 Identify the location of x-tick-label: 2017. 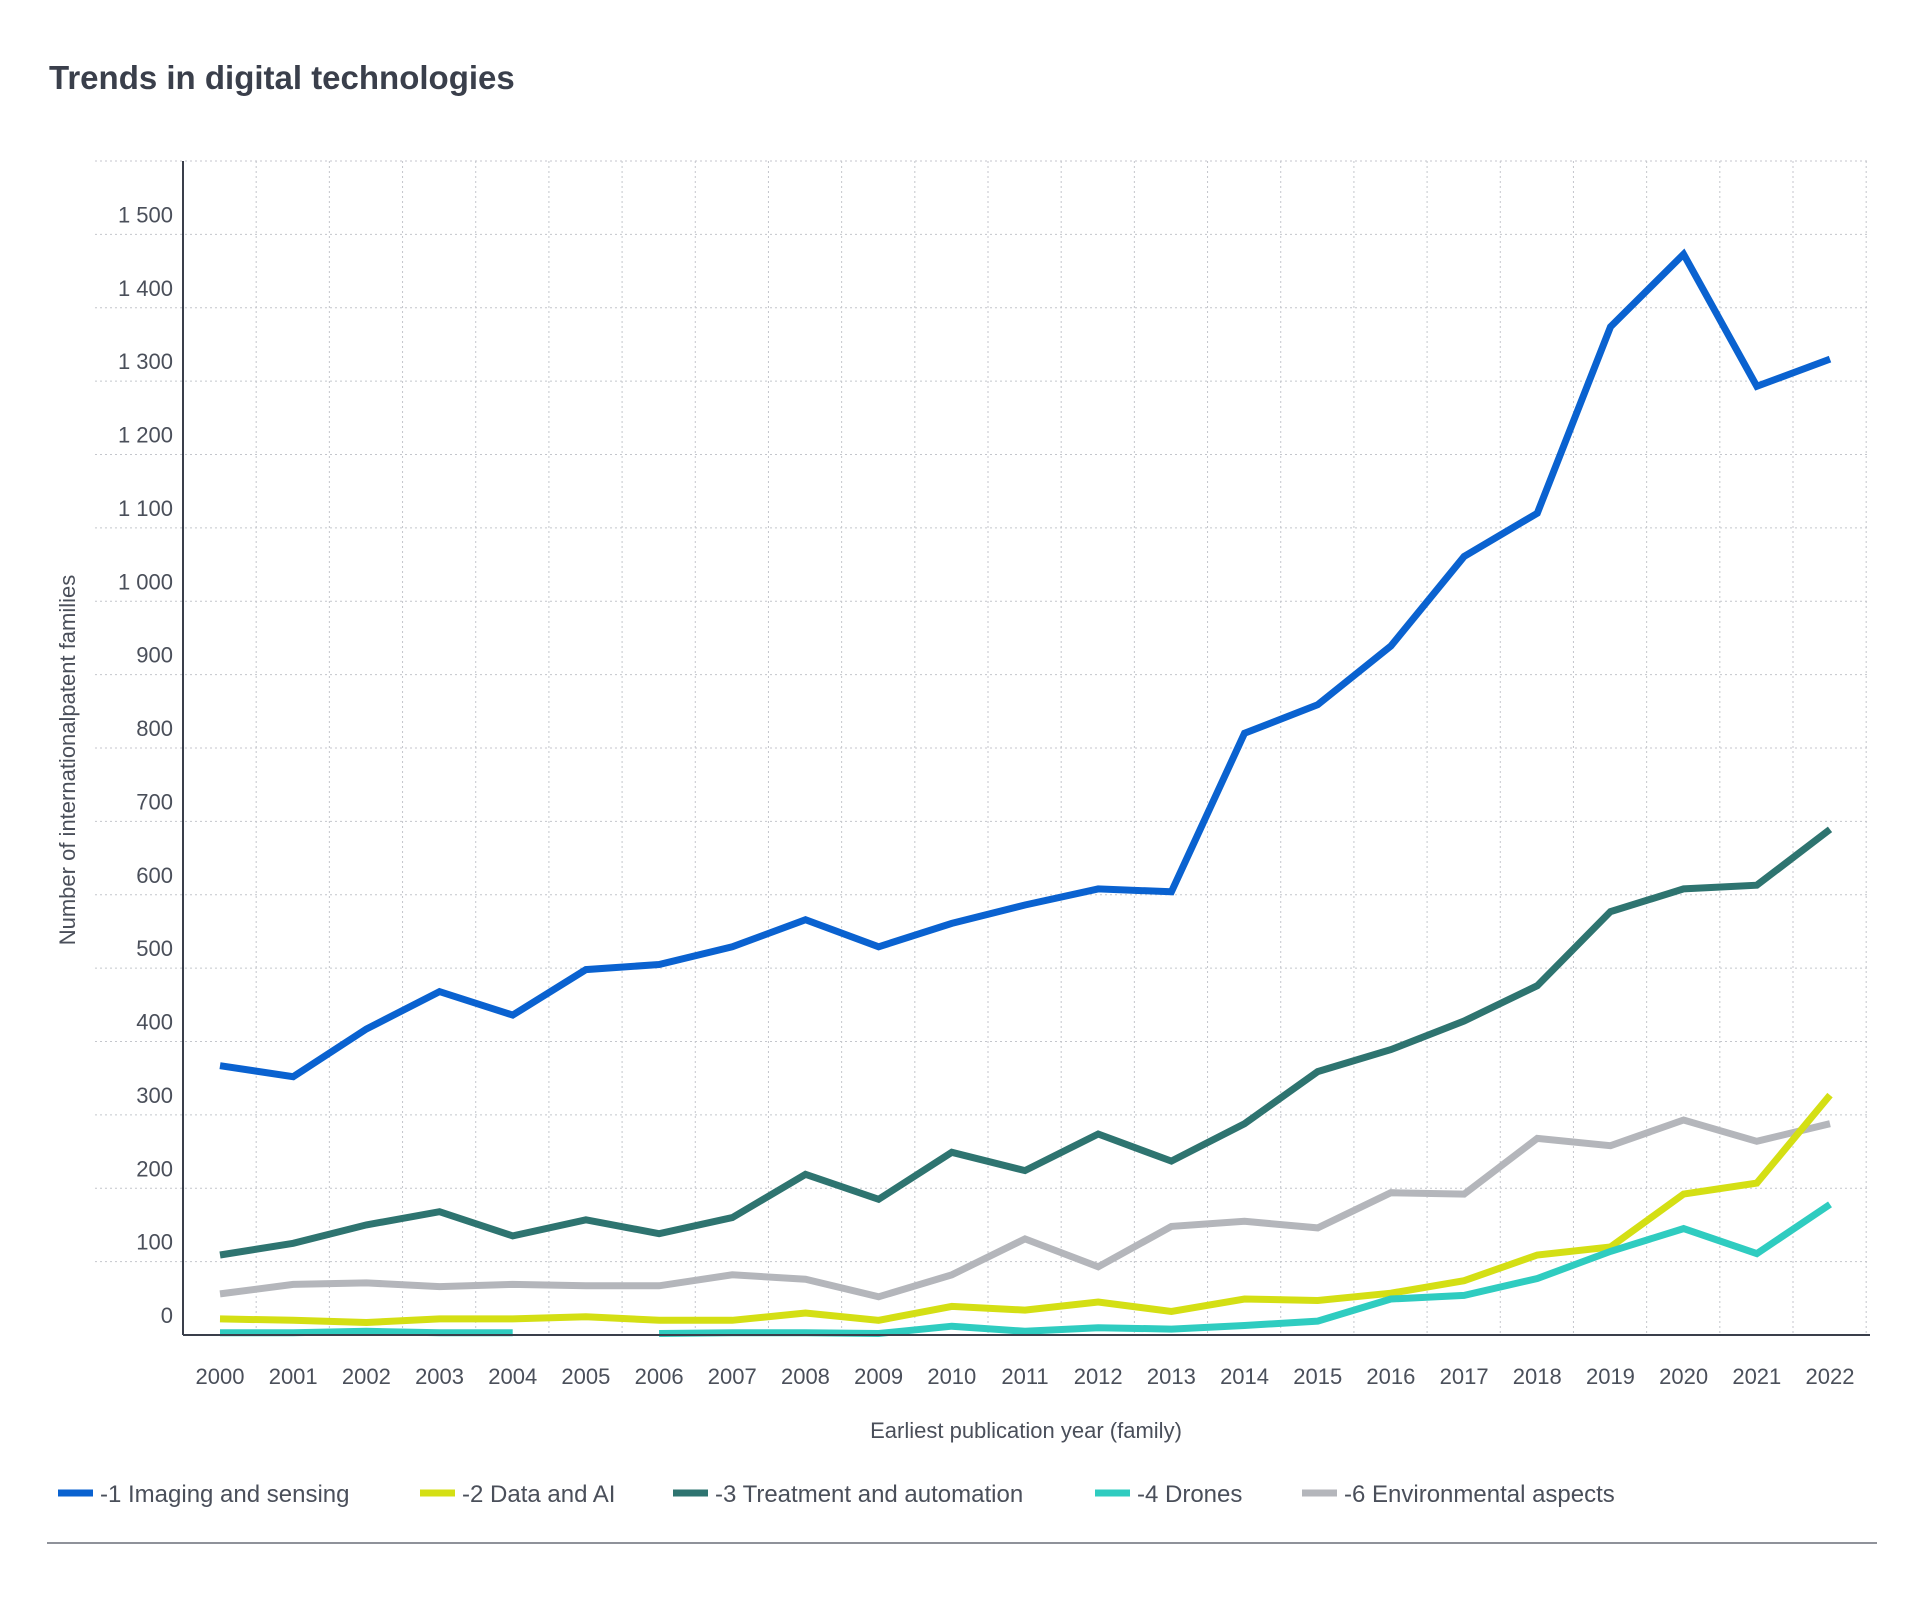
(1464, 1376).